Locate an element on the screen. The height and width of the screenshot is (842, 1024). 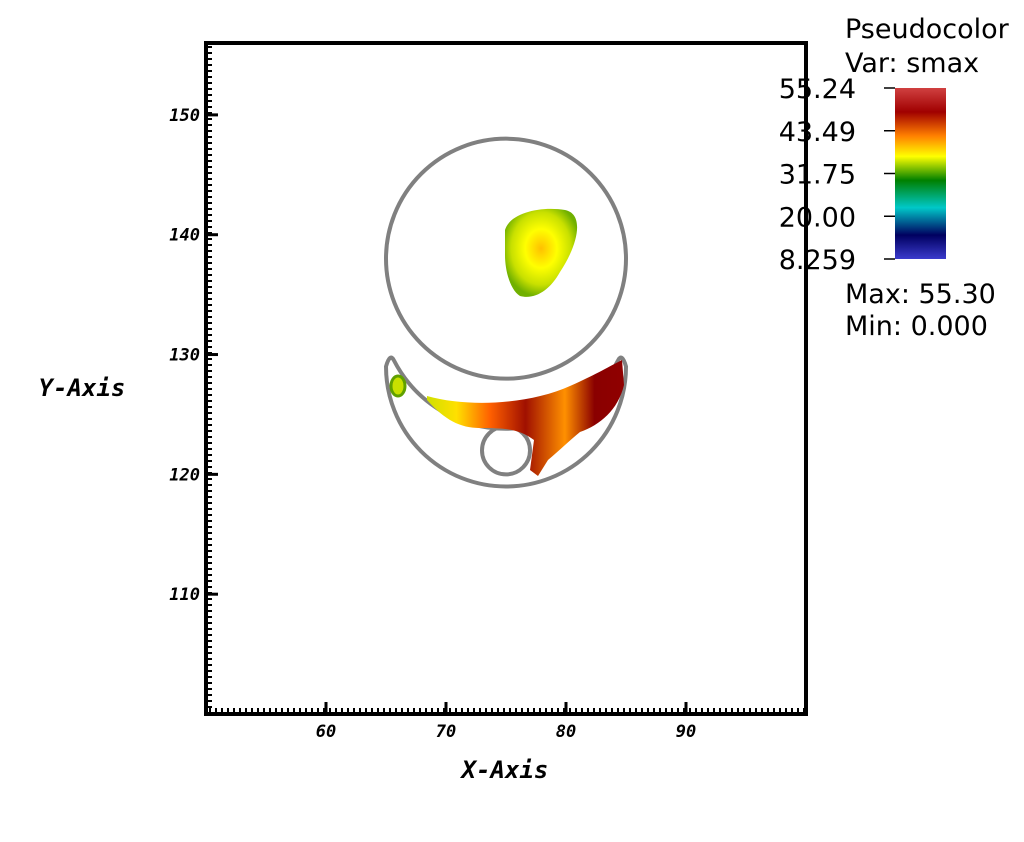
left-patch-region is located at coordinates (398, 386).